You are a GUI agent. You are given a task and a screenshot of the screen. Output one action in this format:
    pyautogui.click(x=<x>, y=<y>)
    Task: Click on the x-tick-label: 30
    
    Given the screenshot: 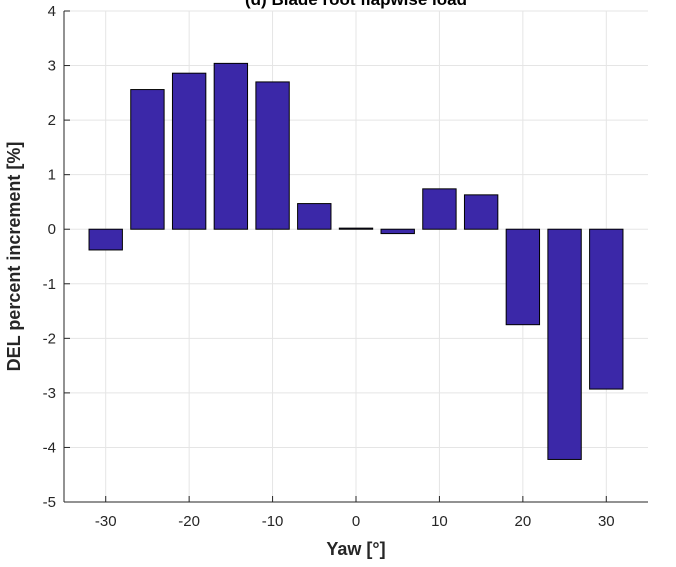 What is the action you would take?
    pyautogui.click(x=606, y=521)
    